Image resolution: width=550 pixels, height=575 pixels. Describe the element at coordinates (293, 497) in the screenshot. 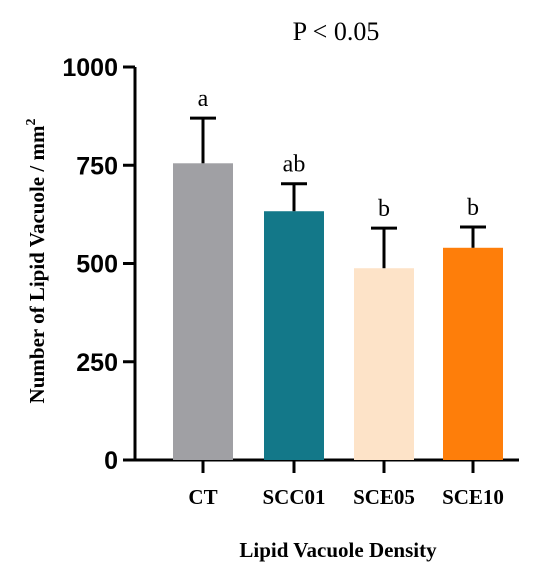

I see `x-tick-label: SCC01` at that location.